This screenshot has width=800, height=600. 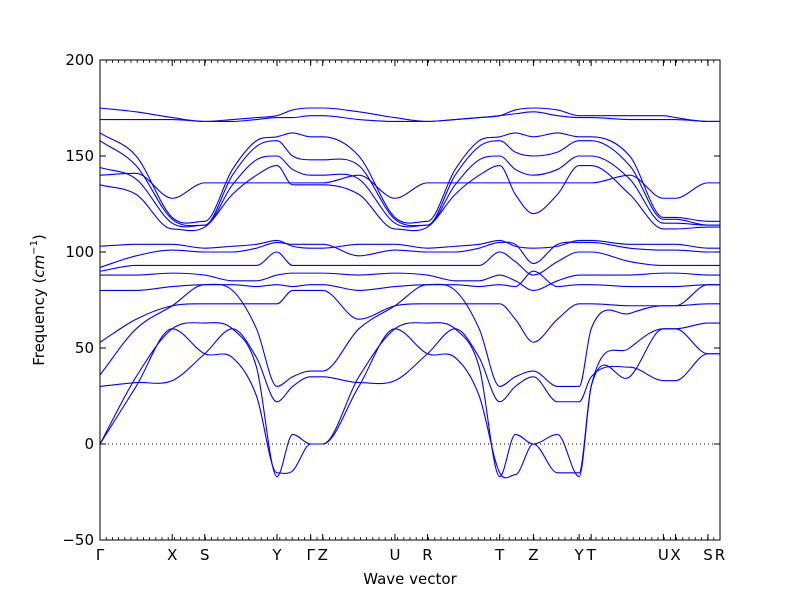 What do you see at coordinates (79, 156) in the screenshot?
I see `y-tick-label: 150` at bounding box center [79, 156].